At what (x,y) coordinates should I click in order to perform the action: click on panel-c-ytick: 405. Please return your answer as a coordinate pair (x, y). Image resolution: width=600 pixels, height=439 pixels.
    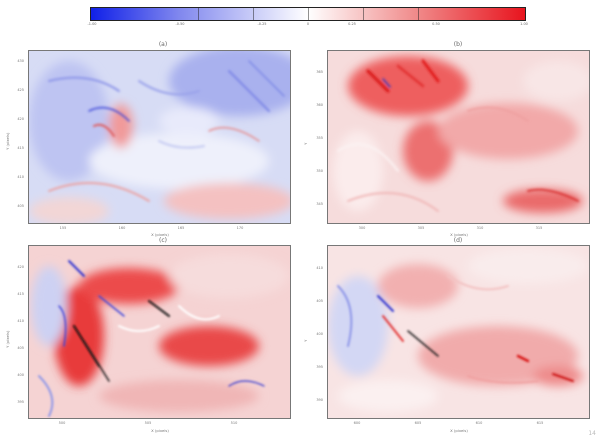
    Looking at the image, I should click on (20, 348).